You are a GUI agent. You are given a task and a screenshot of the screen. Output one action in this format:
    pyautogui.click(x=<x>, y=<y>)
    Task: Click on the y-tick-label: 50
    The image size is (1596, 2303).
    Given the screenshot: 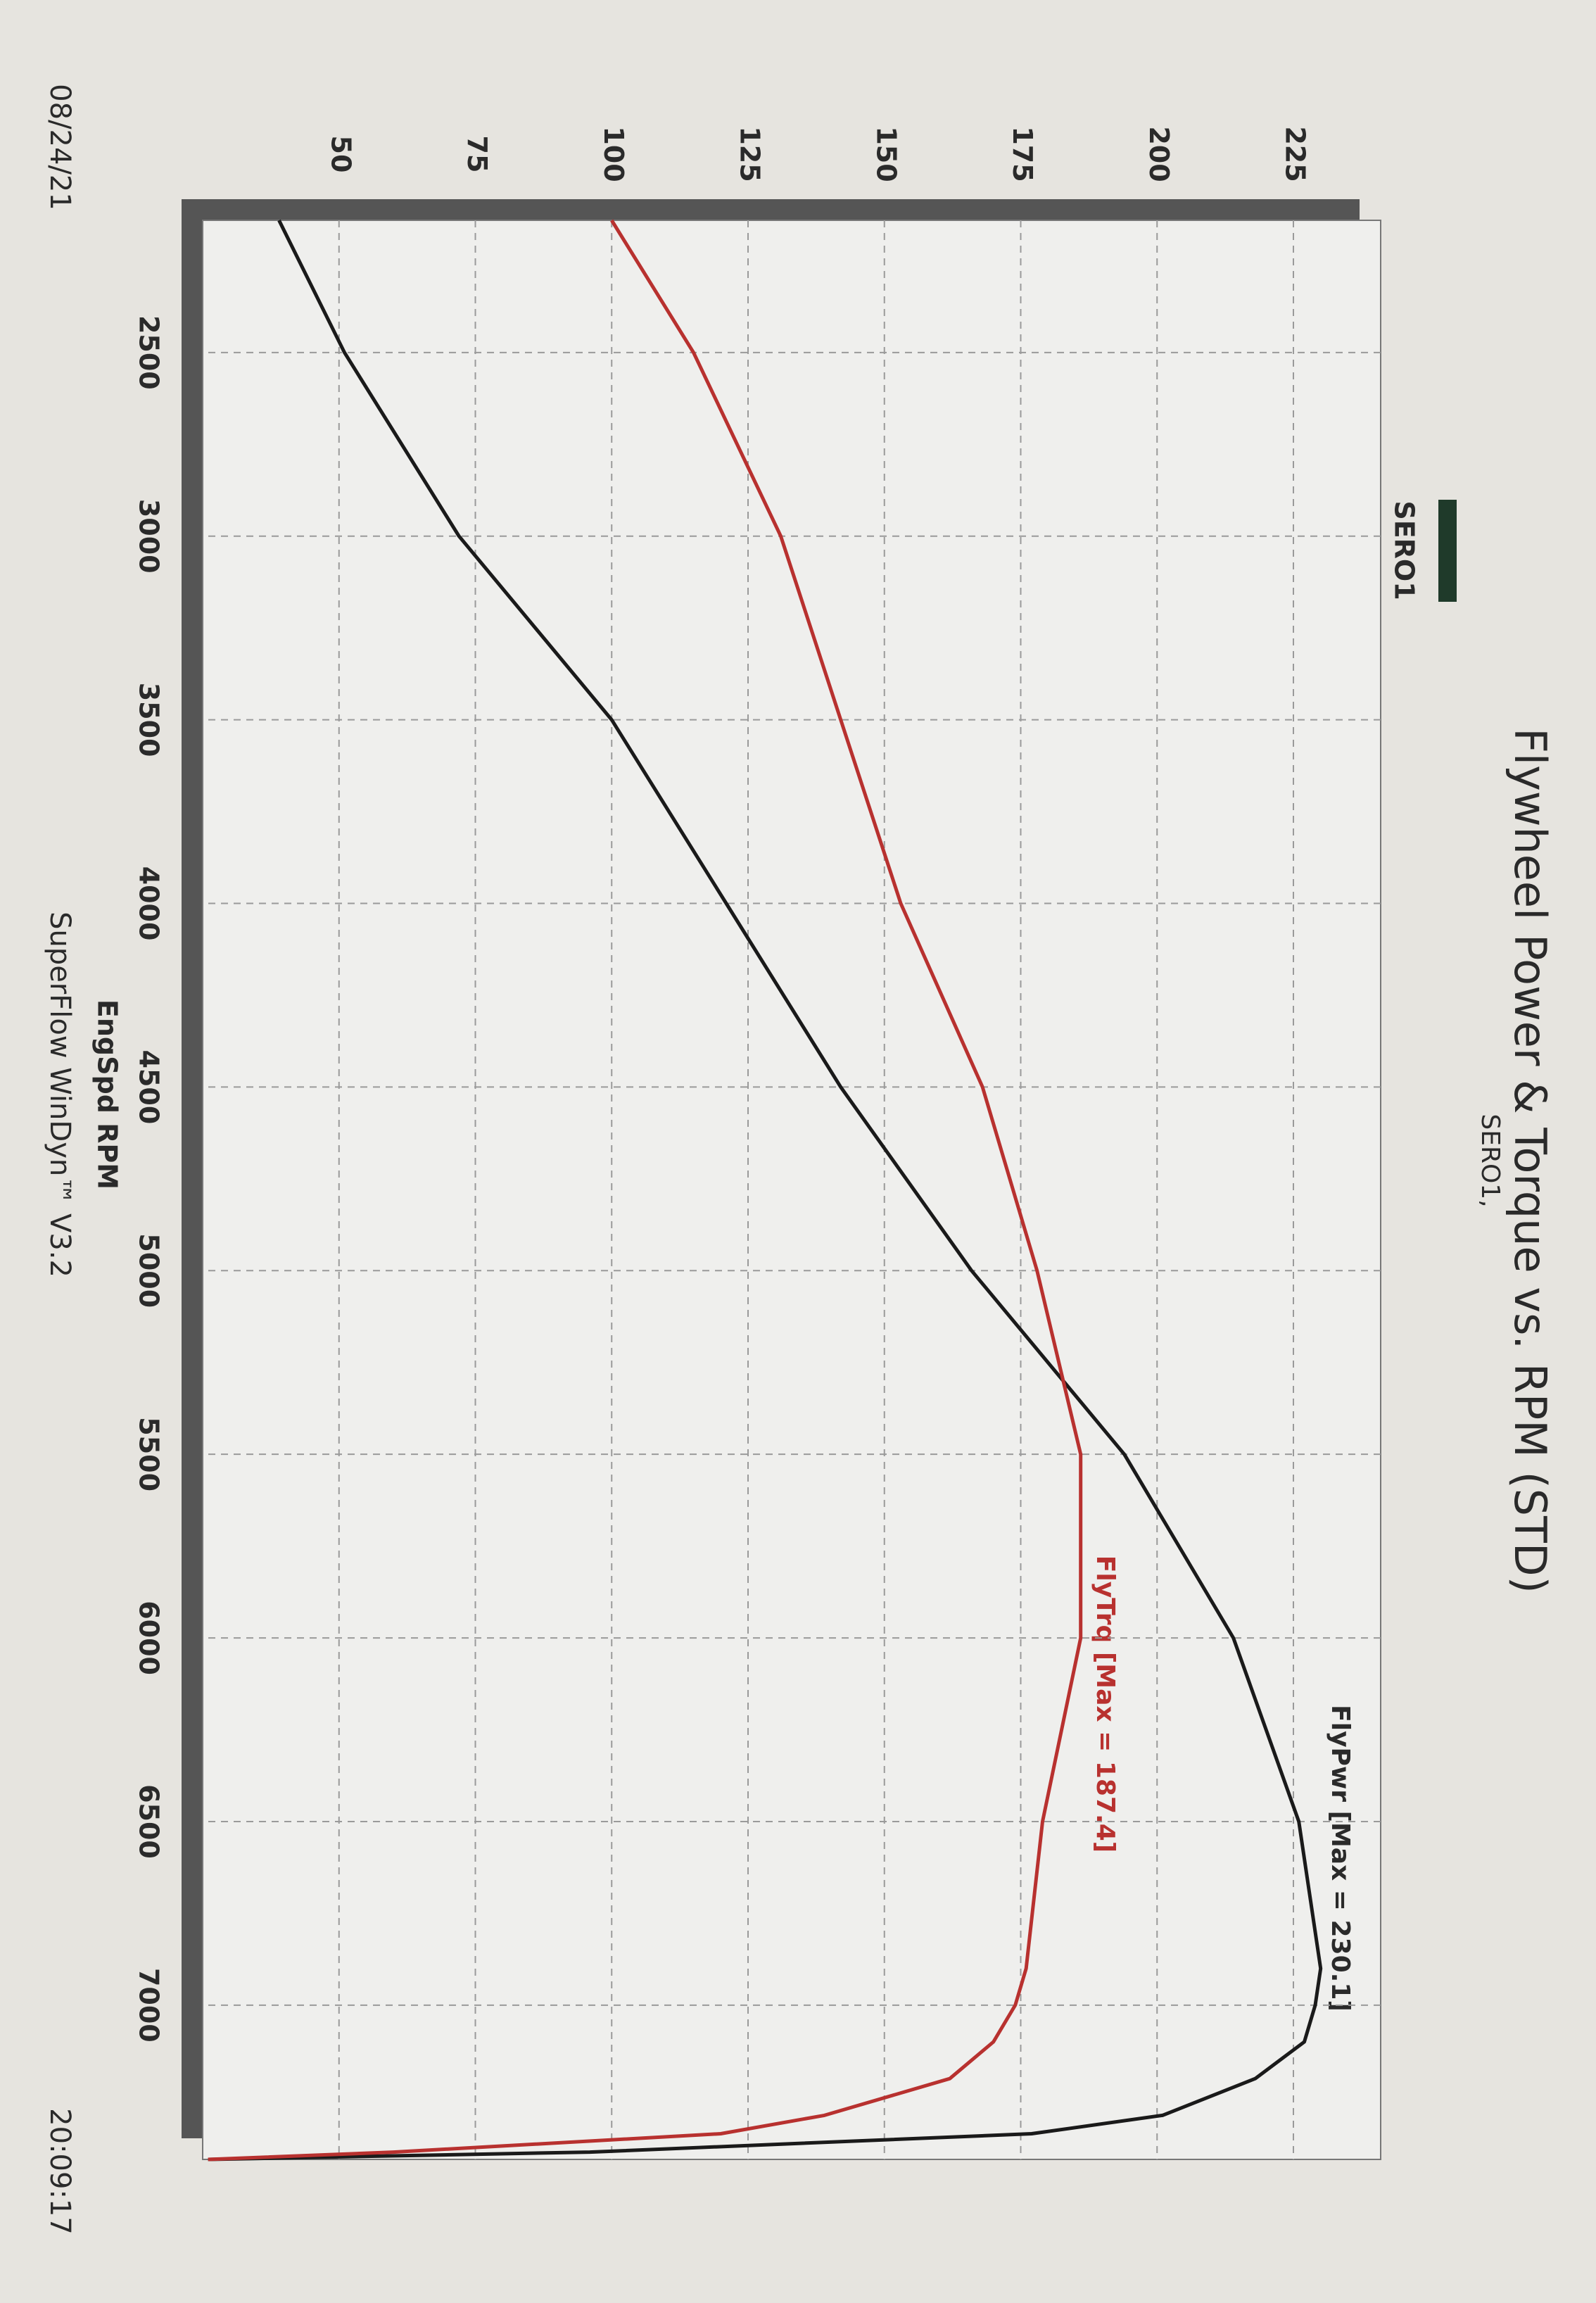 What is the action you would take?
    pyautogui.click(x=340, y=154)
    